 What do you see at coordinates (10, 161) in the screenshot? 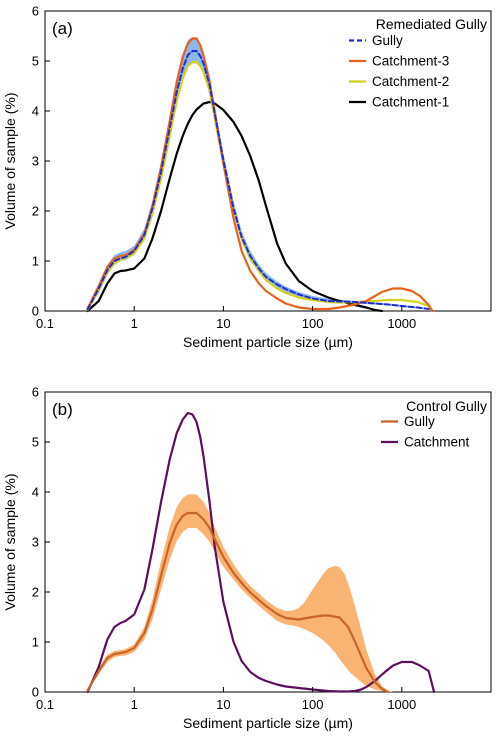
I see `y-axis-label-a: Volume of sample (%)` at bounding box center [10, 161].